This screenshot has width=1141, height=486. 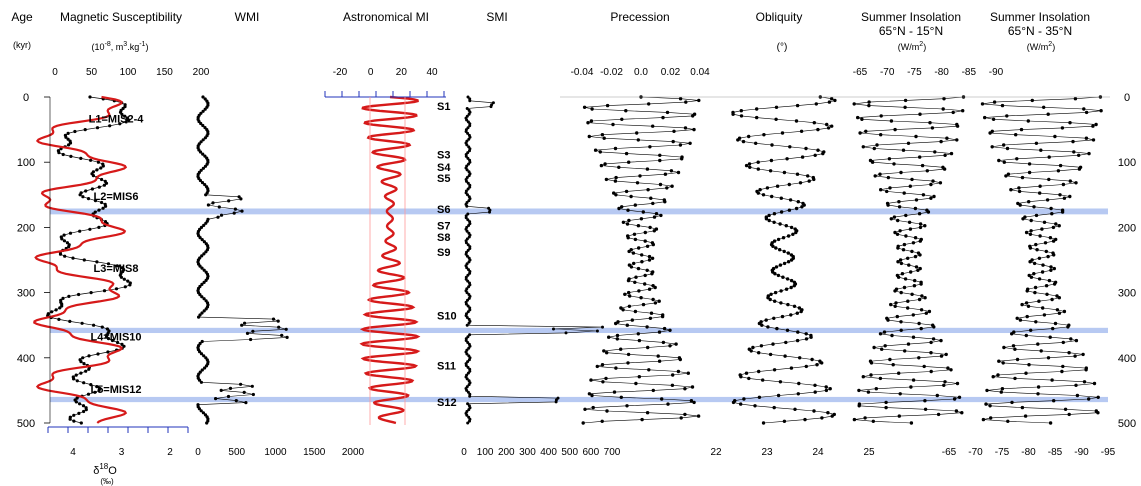 I want to click on insolation15-tick: -90, so click(x=996, y=72).